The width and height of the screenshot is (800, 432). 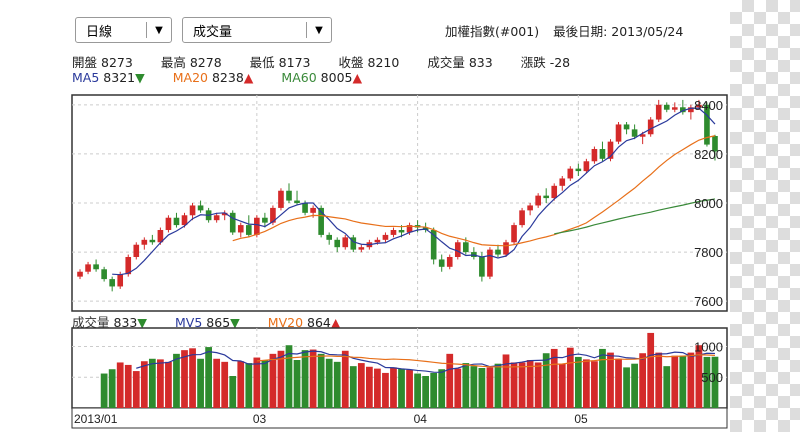 I want to click on quote-value: 8210, so click(x=383, y=62).